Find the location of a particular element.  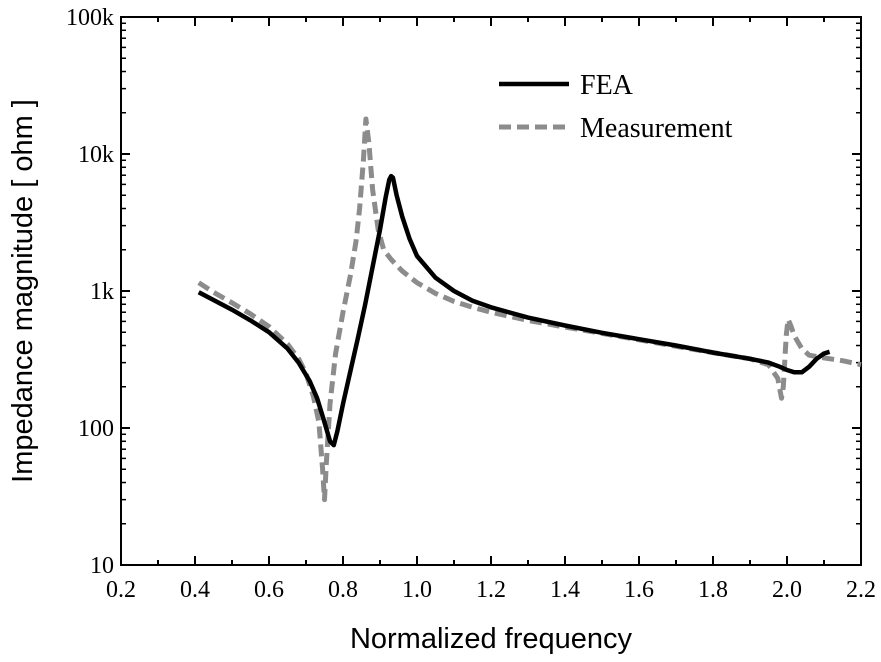

x-tick-label: 1.0 is located at coordinates (417, 590).